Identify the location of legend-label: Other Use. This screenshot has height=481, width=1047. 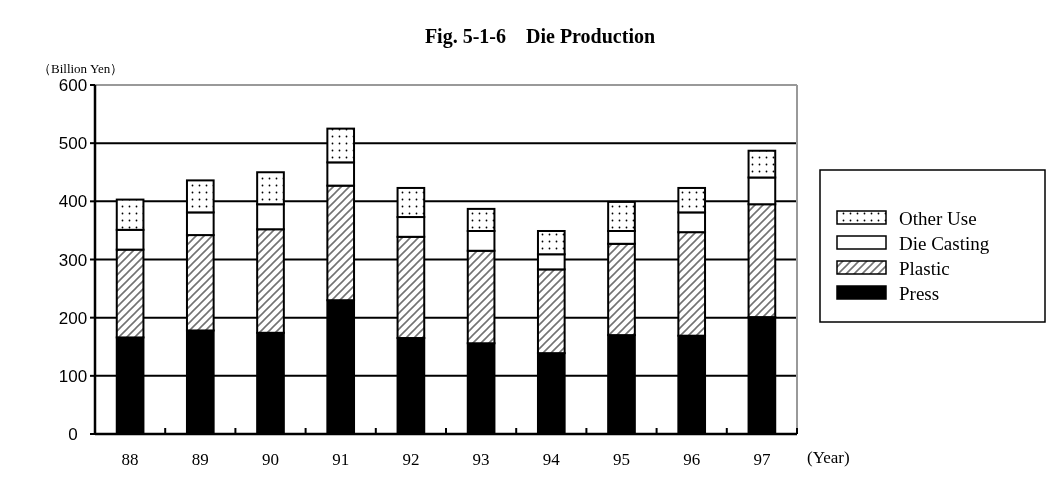
(938, 218).